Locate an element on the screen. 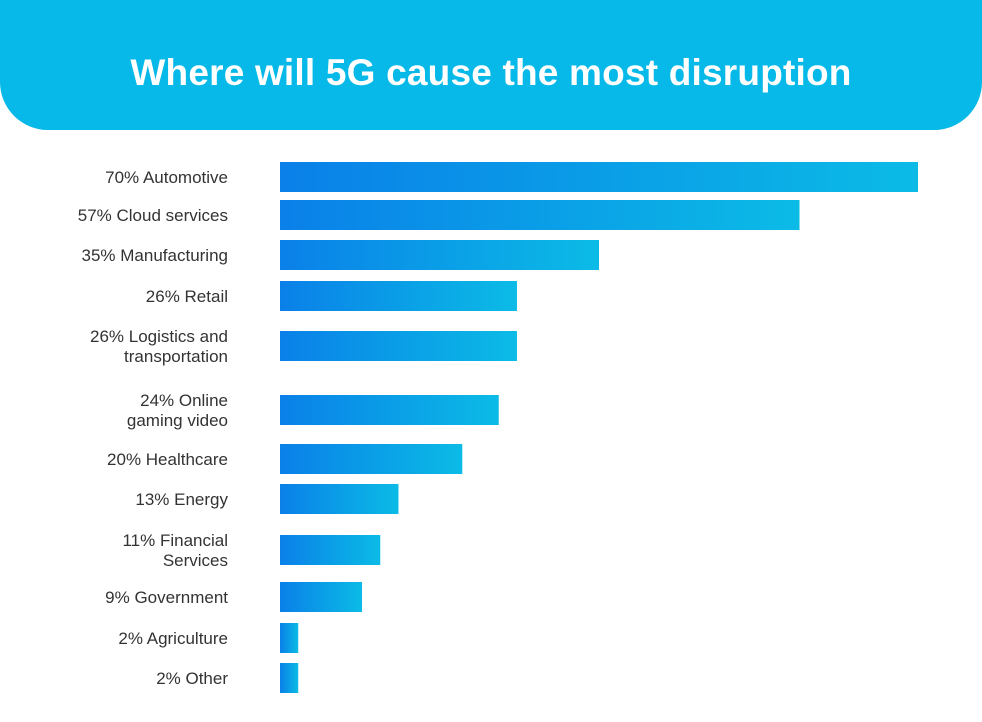 This screenshot has height=722, width=982. bar-online-gaming-video is located at coordinates (389, 410).